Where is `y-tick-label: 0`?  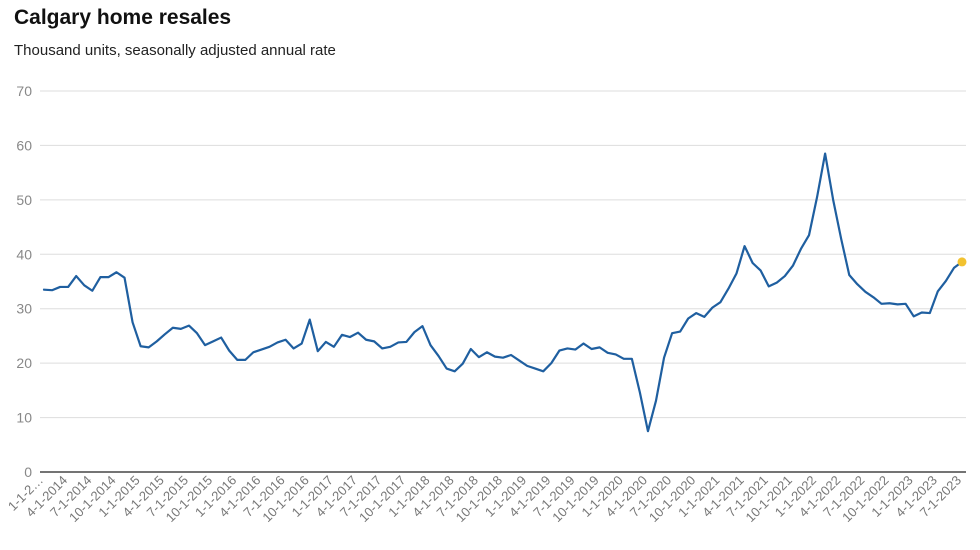
y-tick-label: 0 is located at coordinates (28, 472).